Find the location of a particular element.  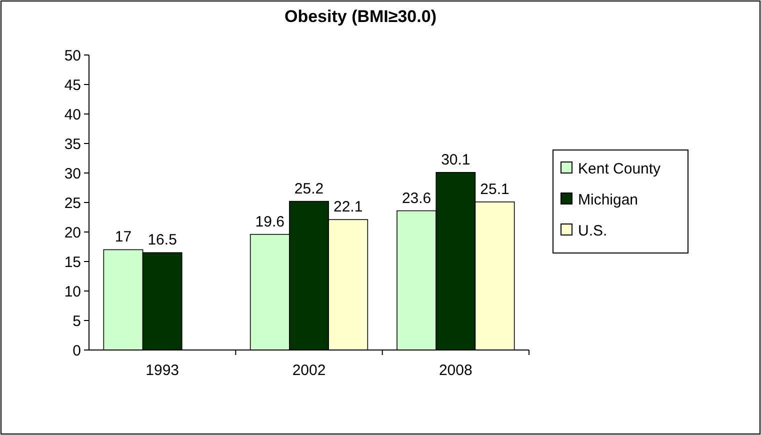

y-tick-label: 15 is located at coordinates (72, 262).